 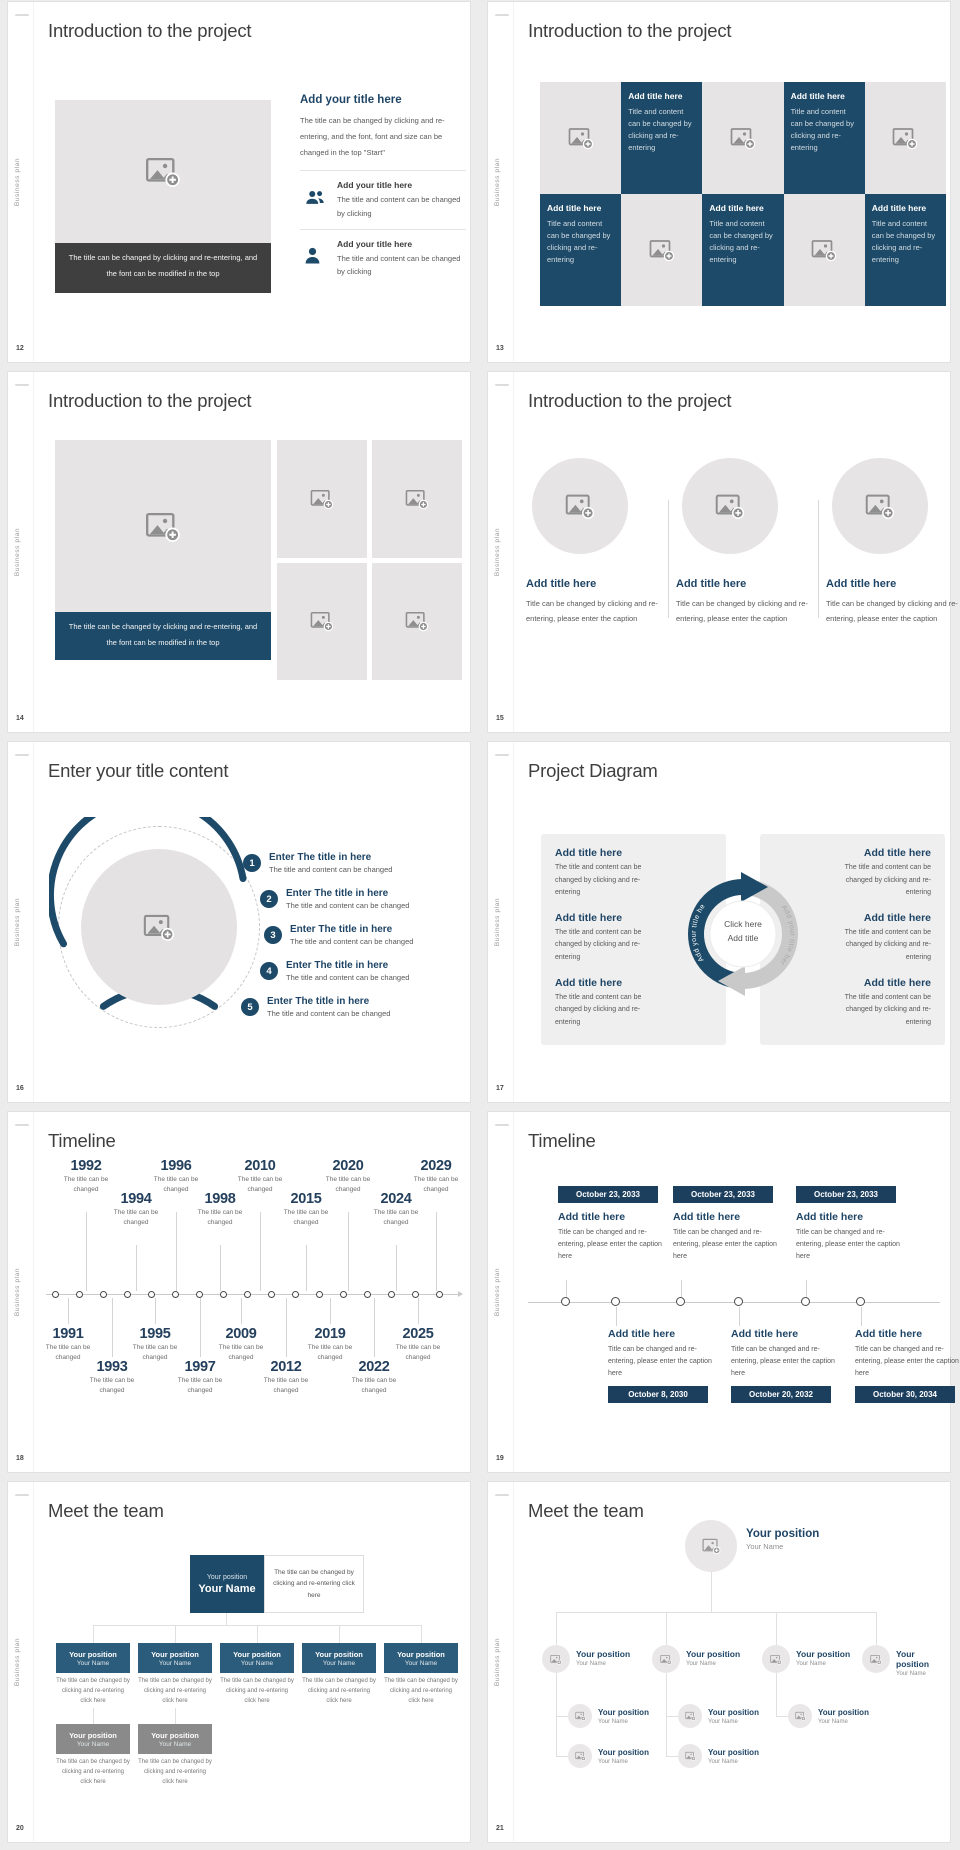 I want to click on timeline-year: 1992 The title can be changed, so click(x=86, y=1175).